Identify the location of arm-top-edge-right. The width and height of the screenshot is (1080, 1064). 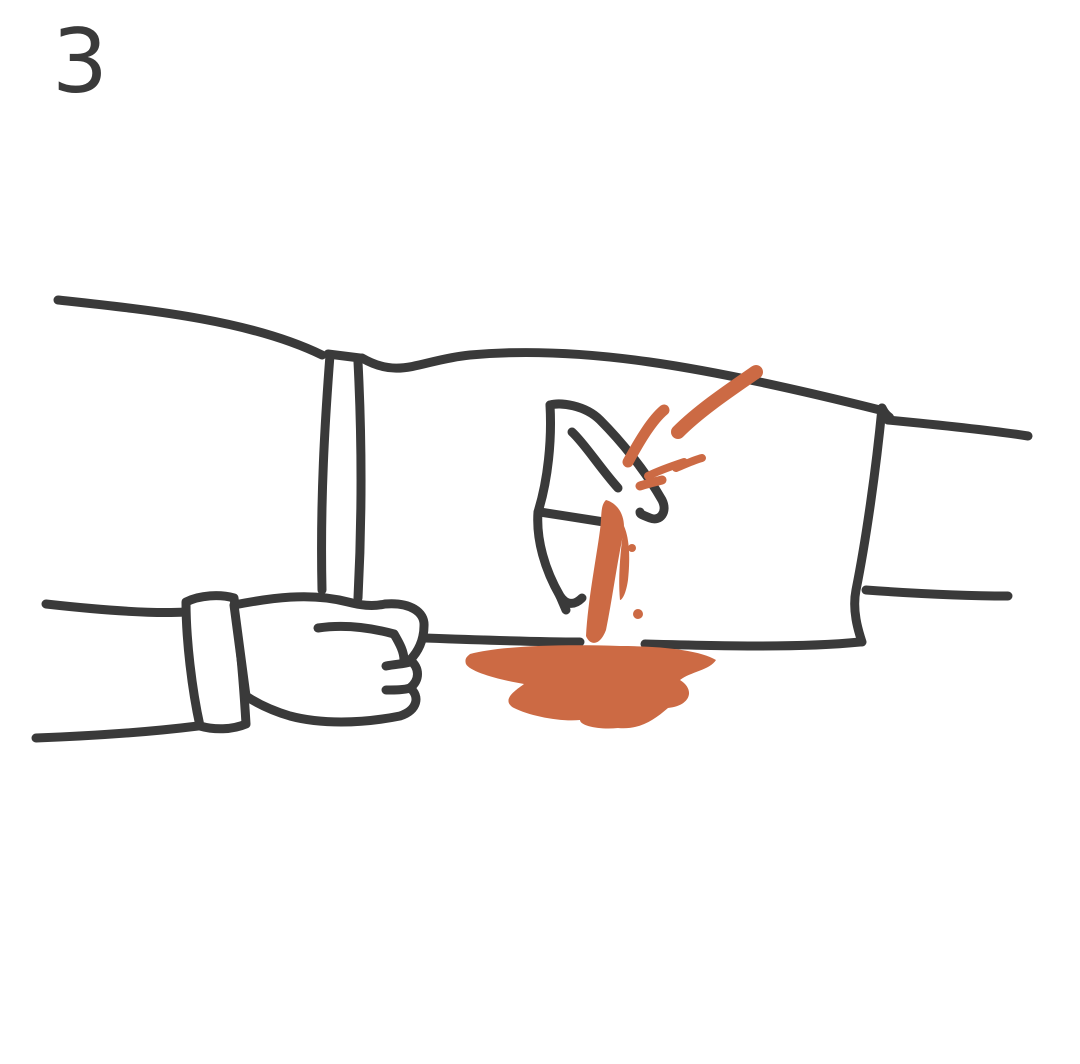
(958, 428).